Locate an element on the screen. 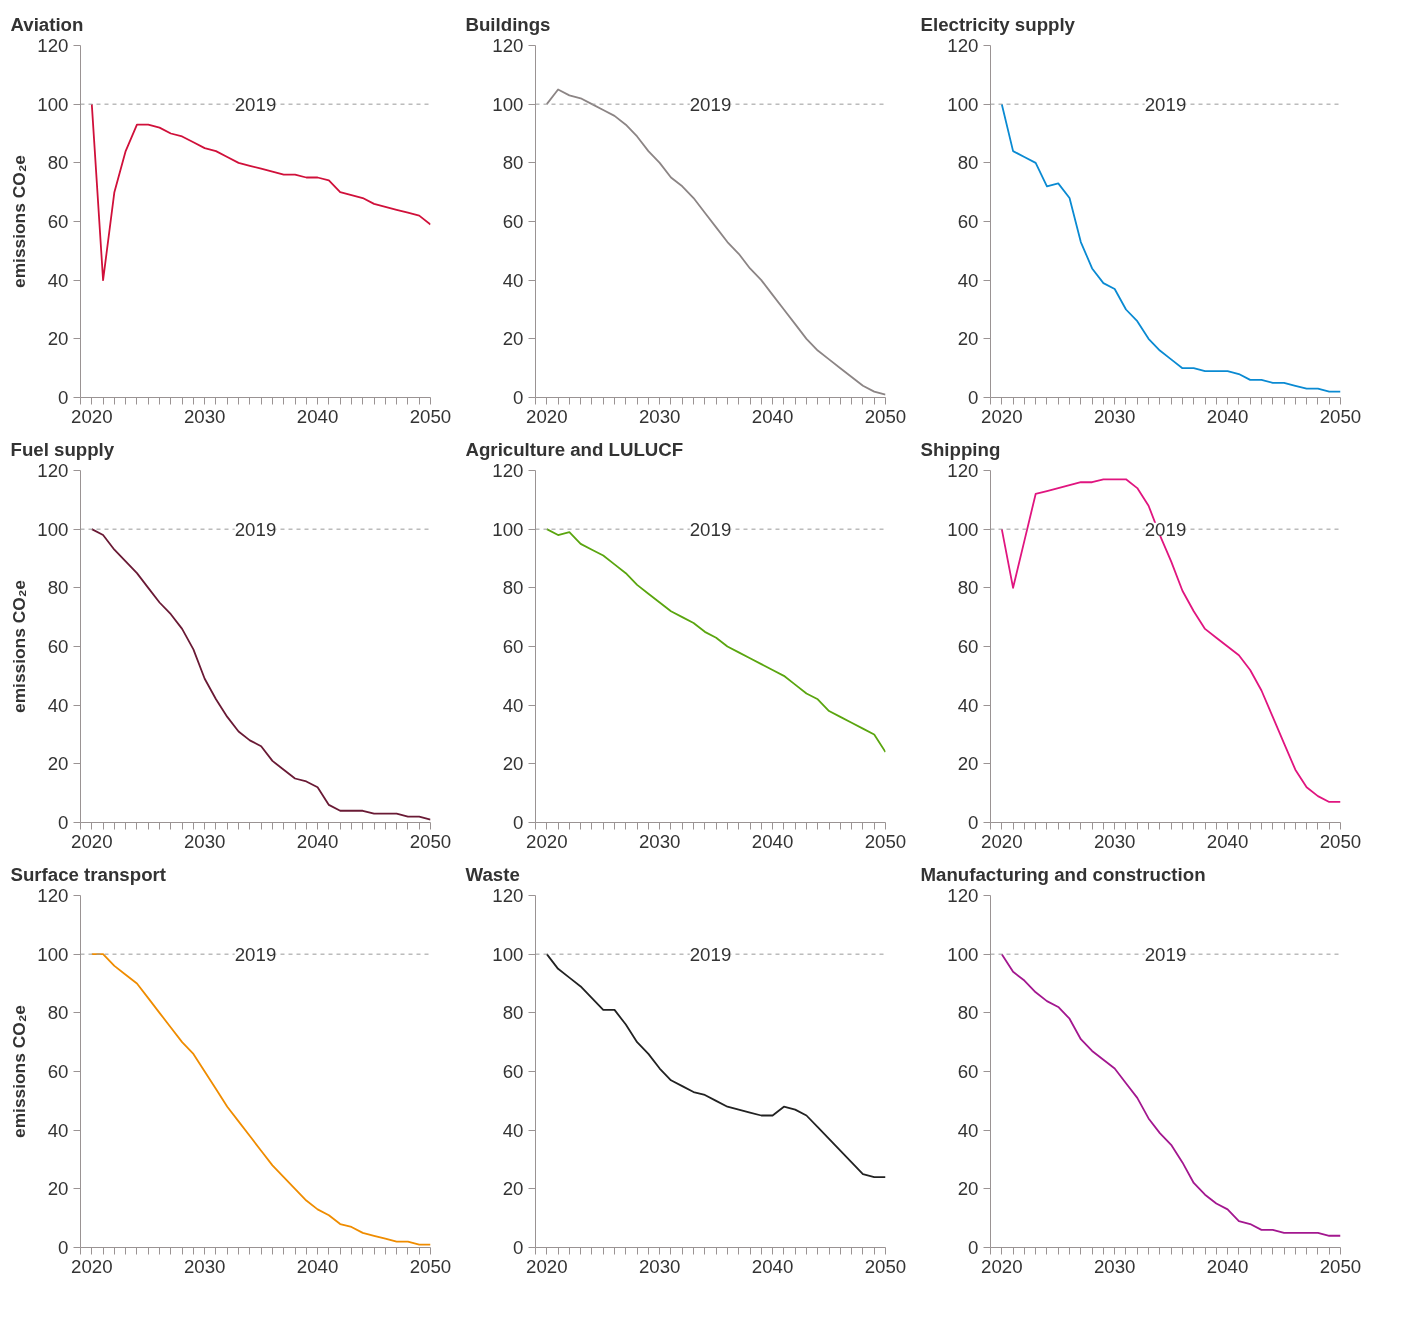  chart-title: Shipping is located at coordinates (960, 449).